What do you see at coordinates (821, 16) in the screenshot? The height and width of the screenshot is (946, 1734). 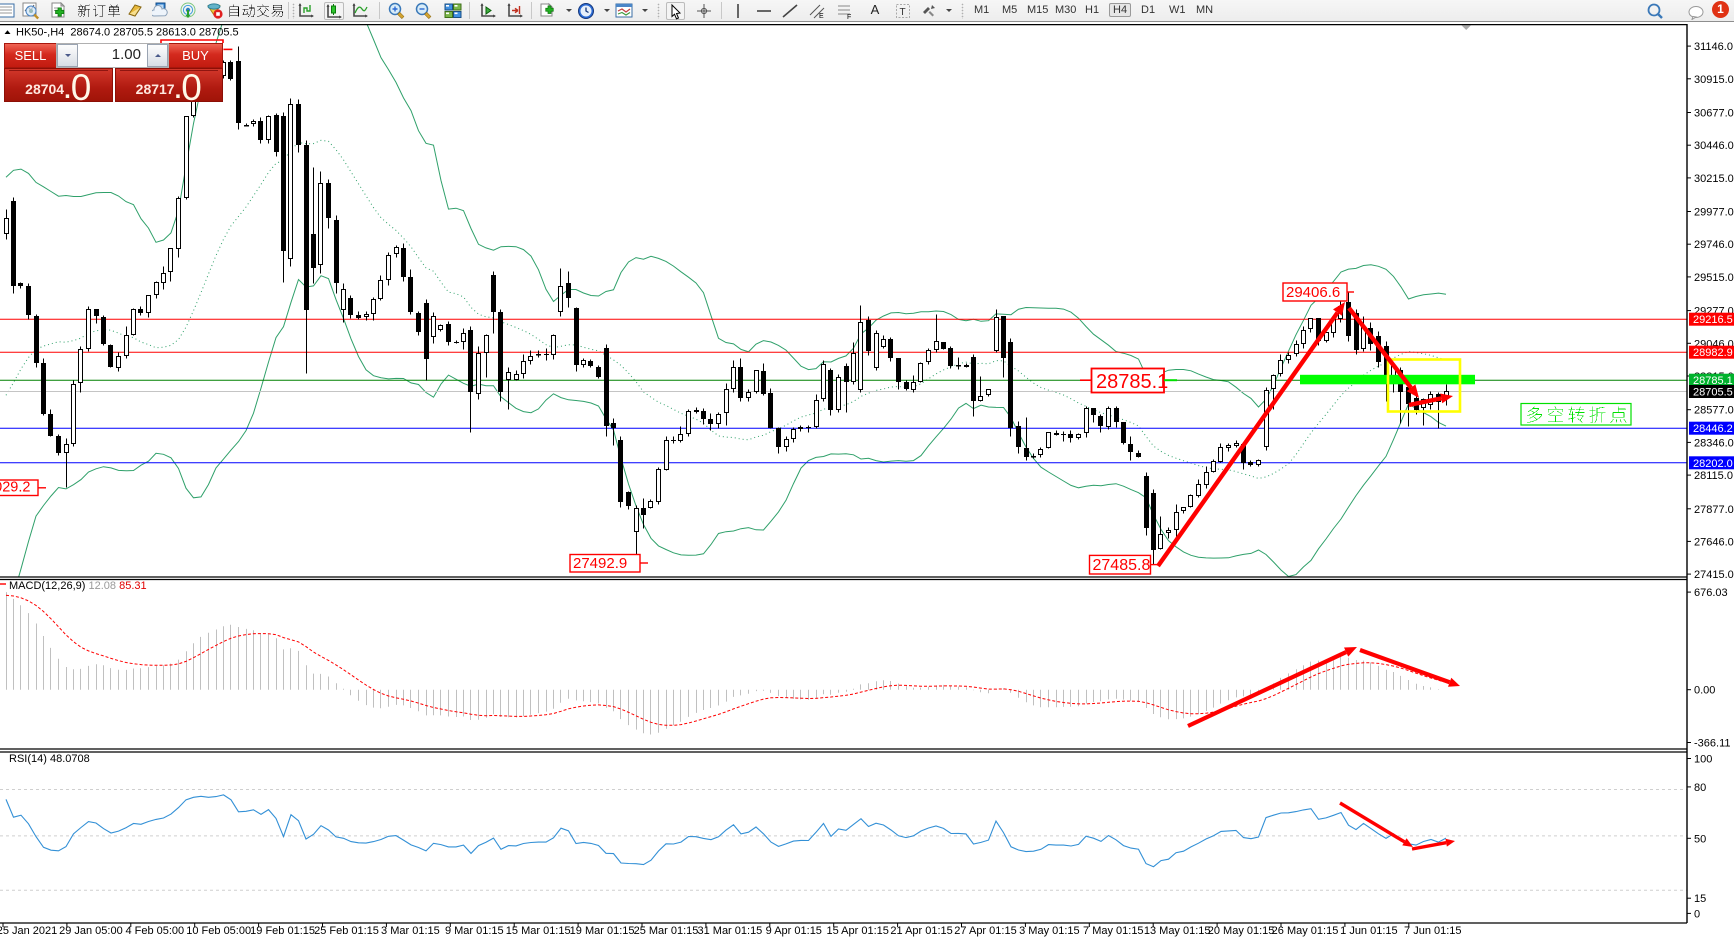 I see `svg-text: E` at bounding box center [821, 16].